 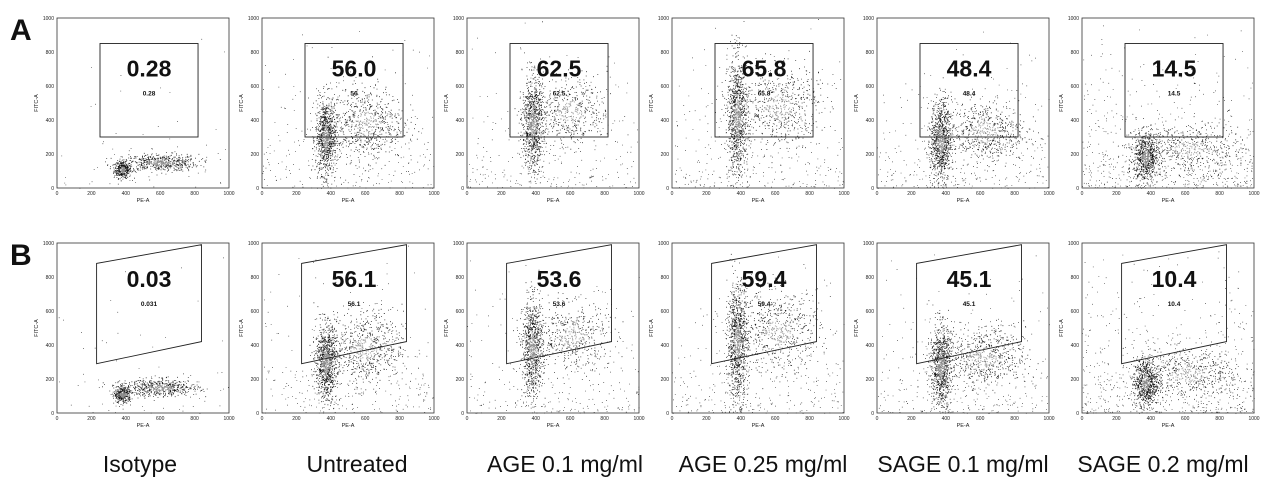 I want to click on gate-percent-large: 45.1, so click(x=969, y=279).